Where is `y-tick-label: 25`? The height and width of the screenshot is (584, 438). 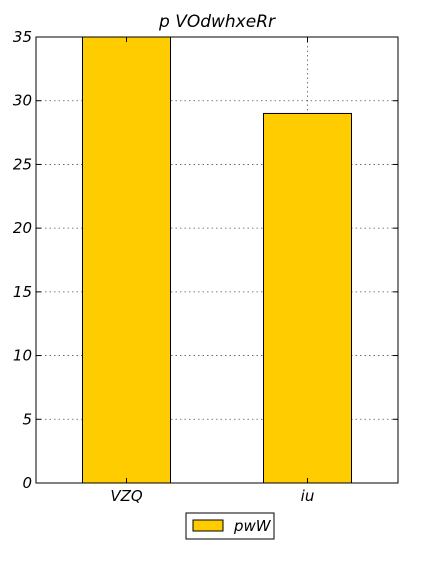
y-tick-label: 25 is located at coordinates (22, 164).